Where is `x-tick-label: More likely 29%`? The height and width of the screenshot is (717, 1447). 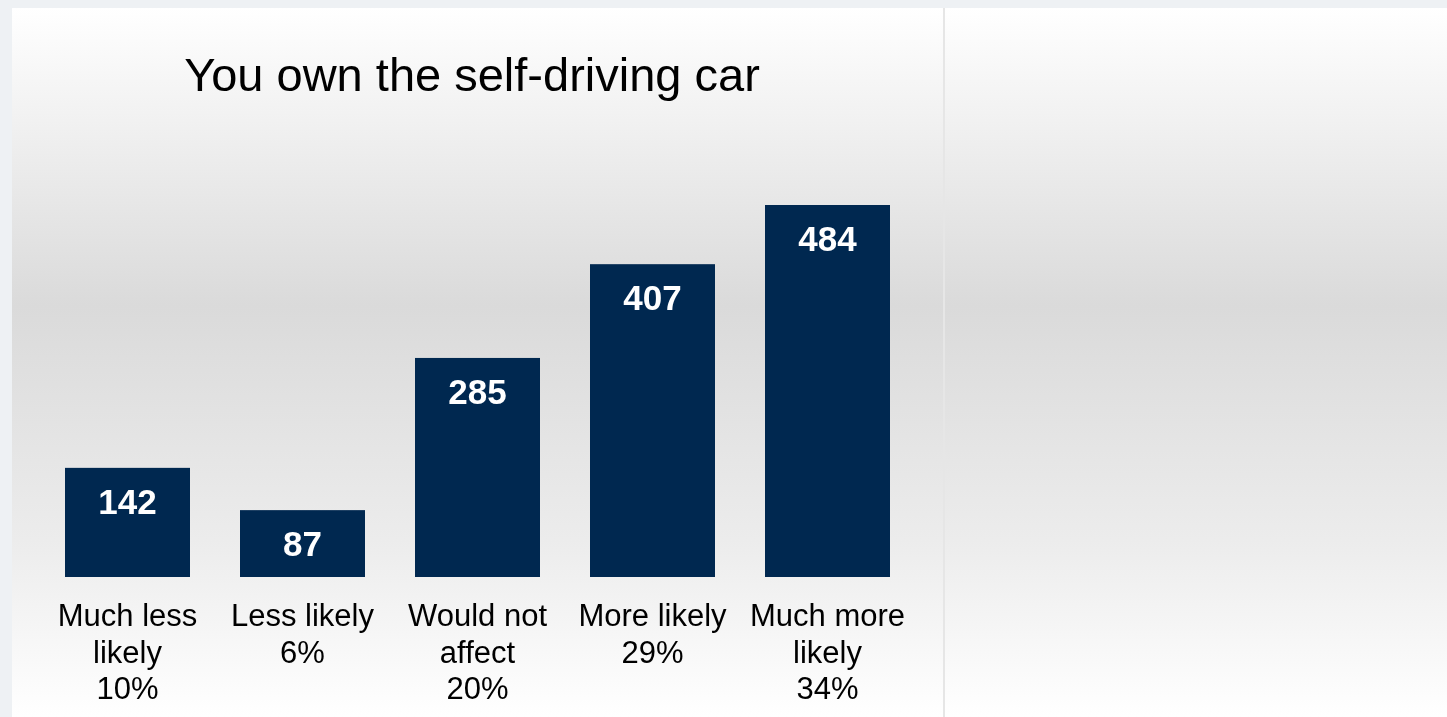 x-tick-label: More likely 29% is located at coordinates (653, 634).